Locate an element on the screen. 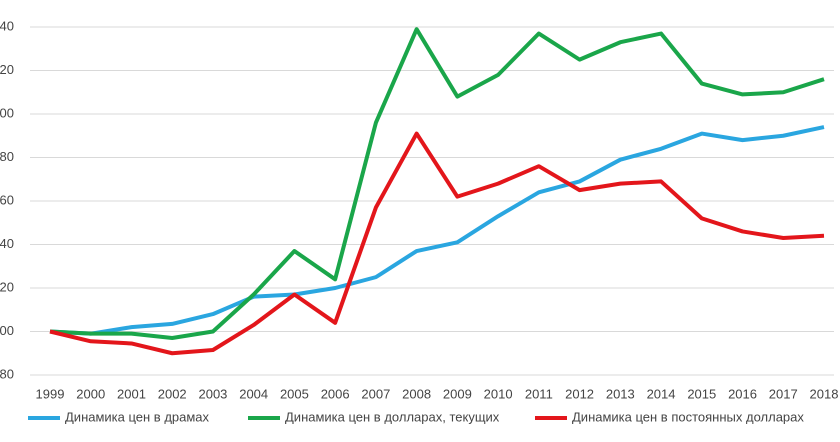 Image resolution: width=840 pixels, height=442 pixels. x-tick-label: 2012 is located at coordinates (579, 393).